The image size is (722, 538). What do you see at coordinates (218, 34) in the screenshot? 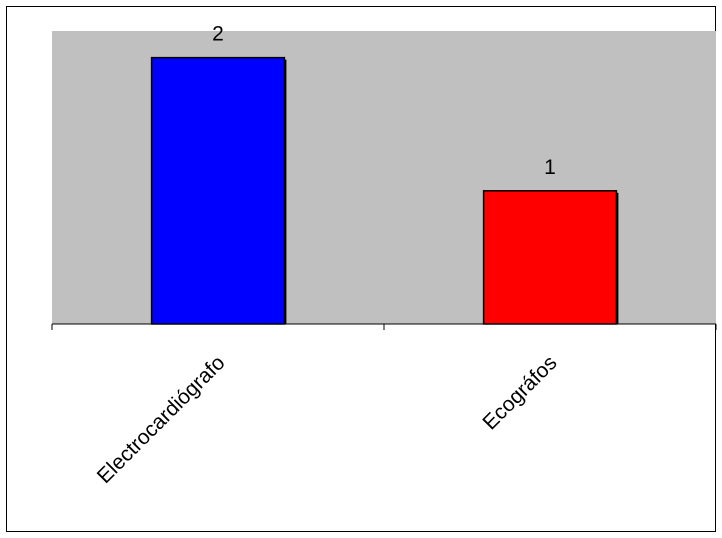
I see `data-label: 2` at bounding box center [218, 34].